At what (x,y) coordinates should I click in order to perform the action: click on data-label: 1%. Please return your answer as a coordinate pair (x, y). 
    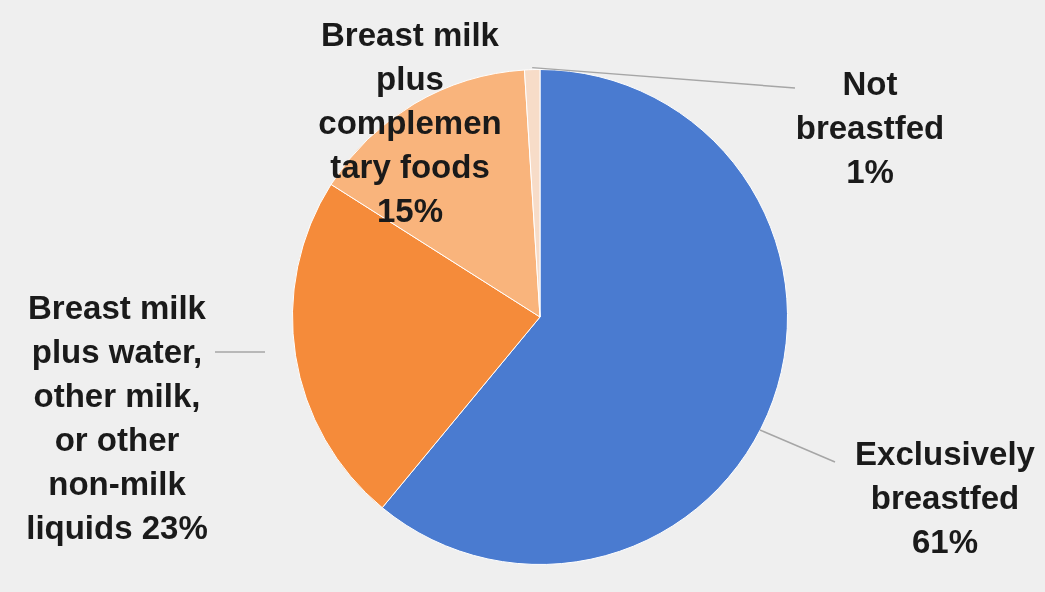
    Looking at the image, I should click on (870, 172).